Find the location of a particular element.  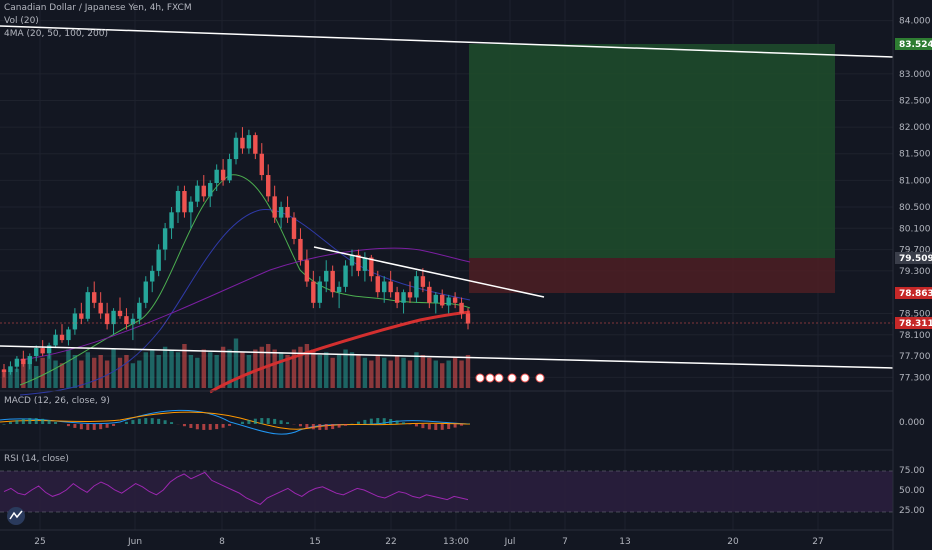

price-tick-label: 81.000 is located at coordinates (915, 181).